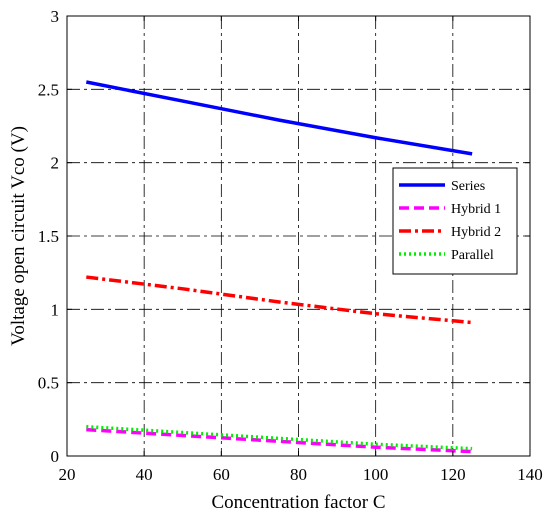 This screenshot has height=520, width=550. I want to click on x-tick-labels: 20 40 60 80 100 120 140, so click(301, 474).